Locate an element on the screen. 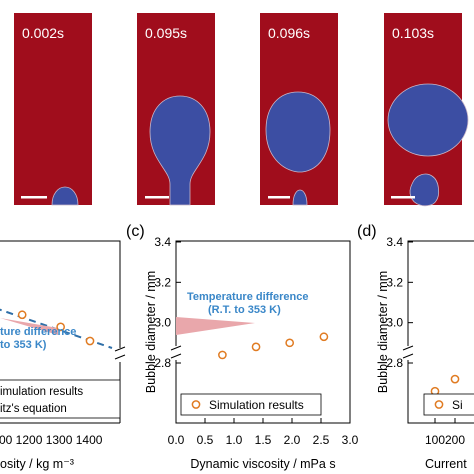 The width and height of the screenshot is (474, 474). panel-b-annotation-1: ture difference is located at coordinates (38, 332).